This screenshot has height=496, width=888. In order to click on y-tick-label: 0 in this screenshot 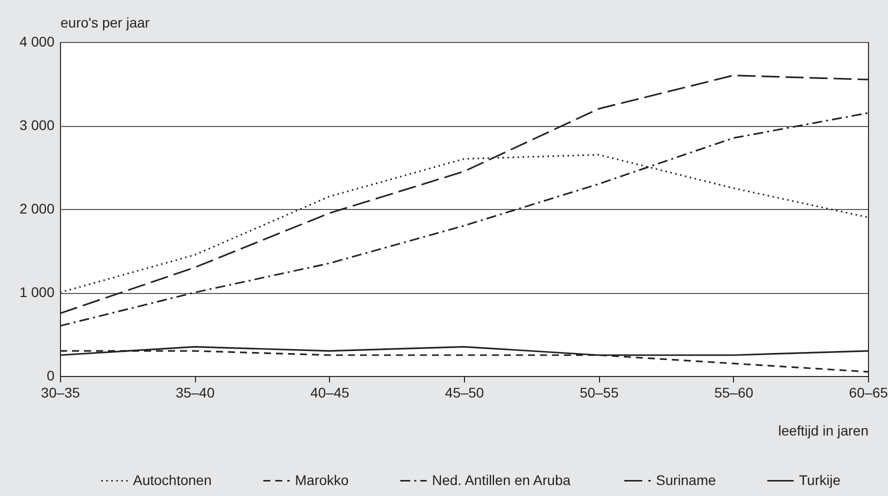, I will do `click(50, 376)`.